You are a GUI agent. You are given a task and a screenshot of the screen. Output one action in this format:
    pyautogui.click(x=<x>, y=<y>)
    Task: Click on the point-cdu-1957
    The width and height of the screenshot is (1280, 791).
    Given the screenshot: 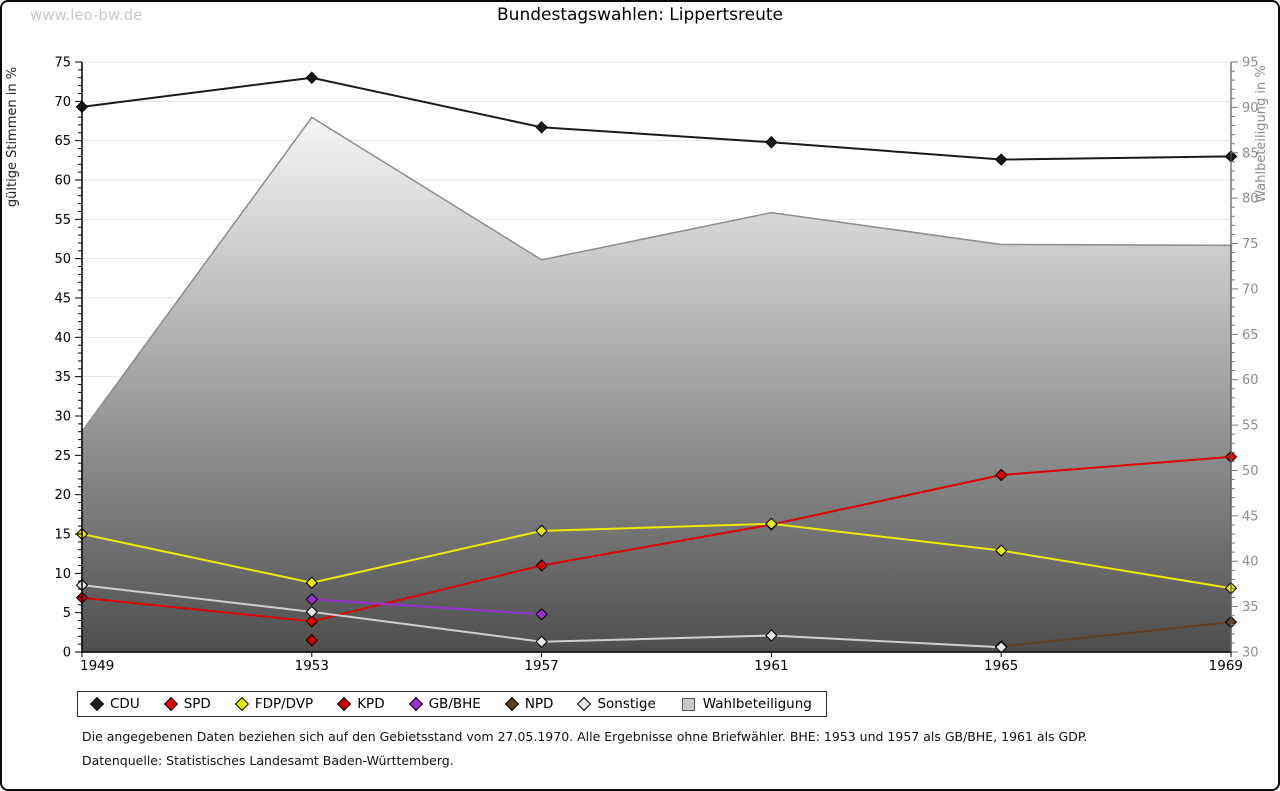 What is the action you would take?
    pyautogui.click(x=541, y=127)
    